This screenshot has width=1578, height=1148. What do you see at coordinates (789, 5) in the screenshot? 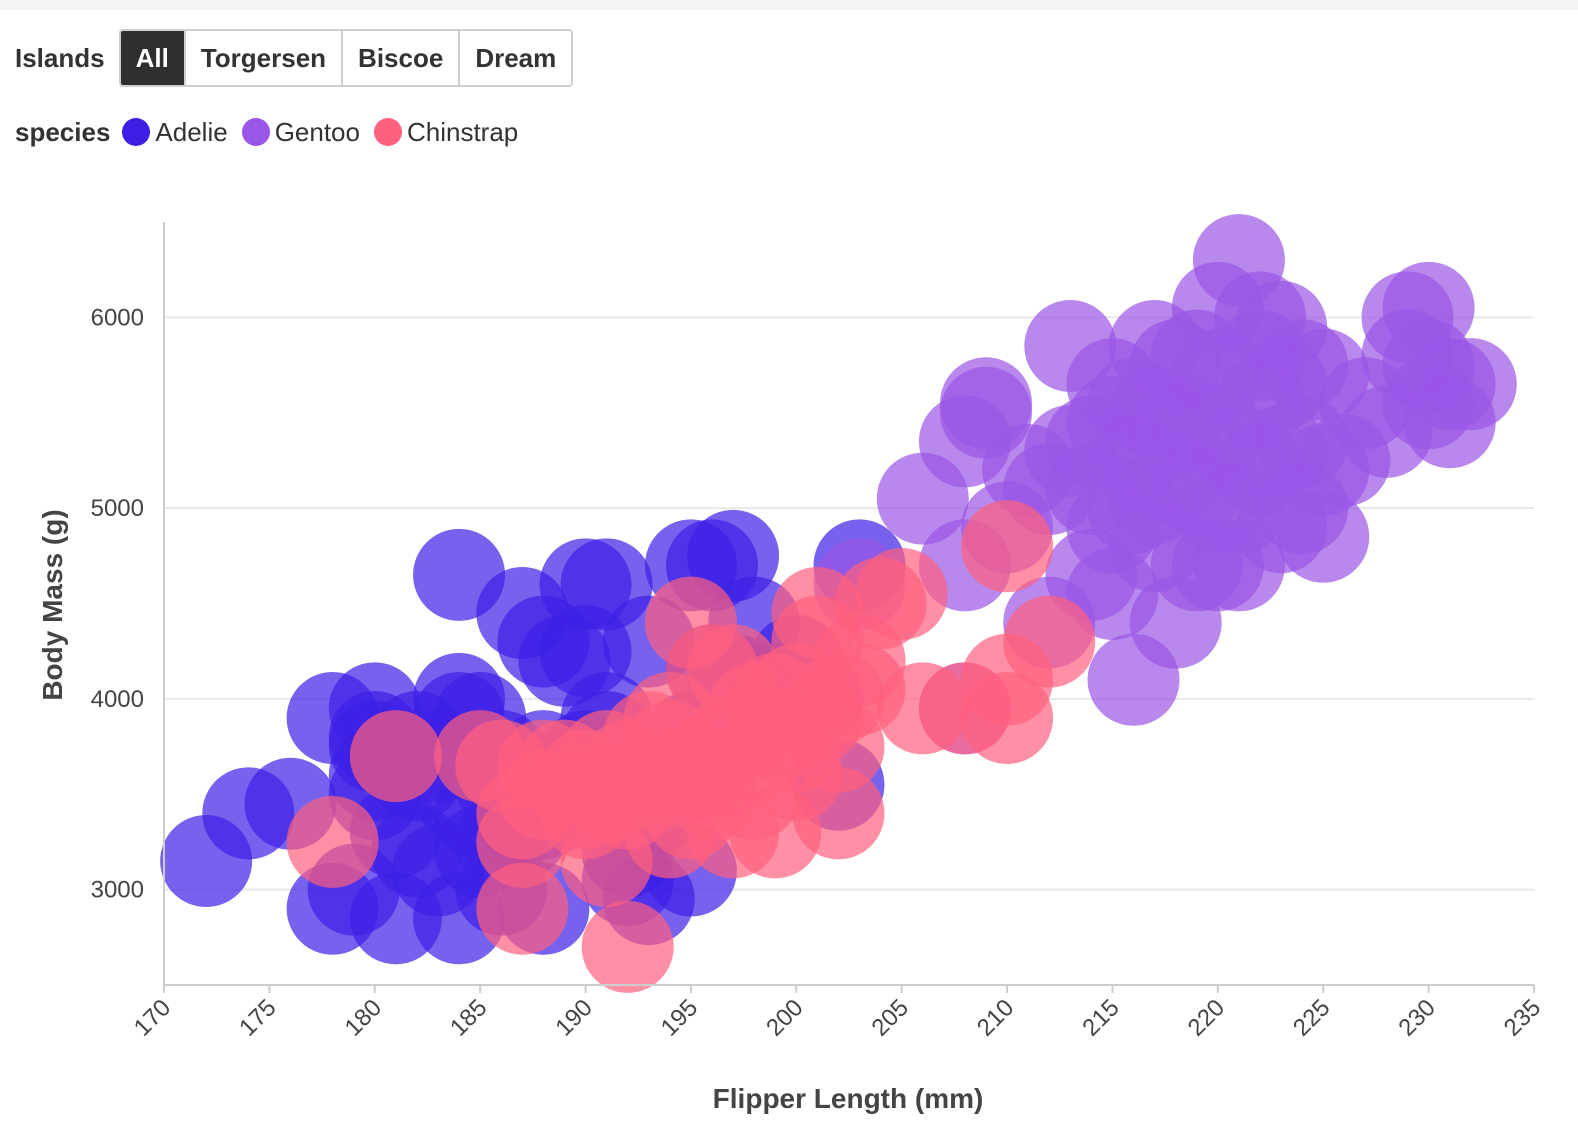
I see `top-strip` at bounding box center [789, 5].